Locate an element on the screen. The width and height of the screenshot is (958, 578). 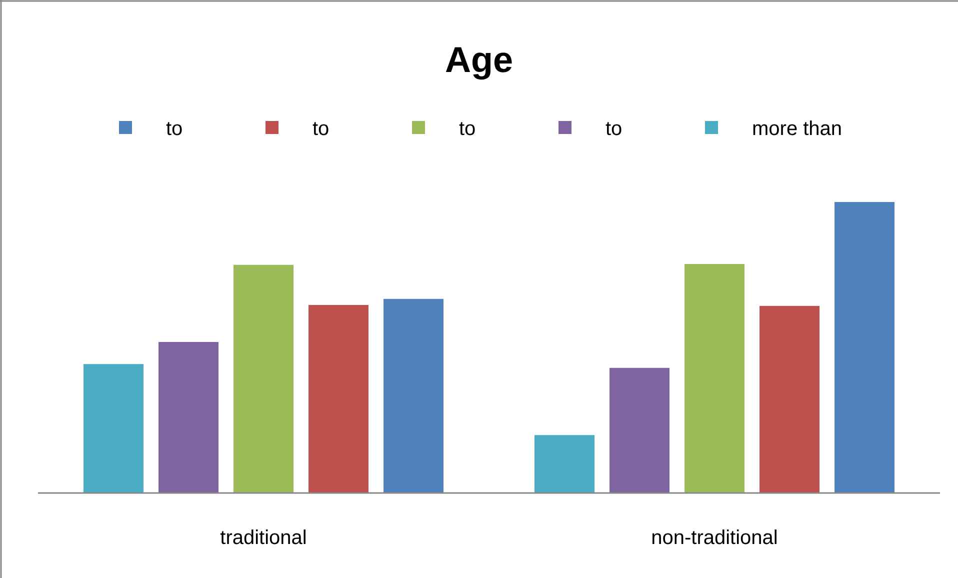
x-tick-label: non-traditional is located at coordinates (714, 538).